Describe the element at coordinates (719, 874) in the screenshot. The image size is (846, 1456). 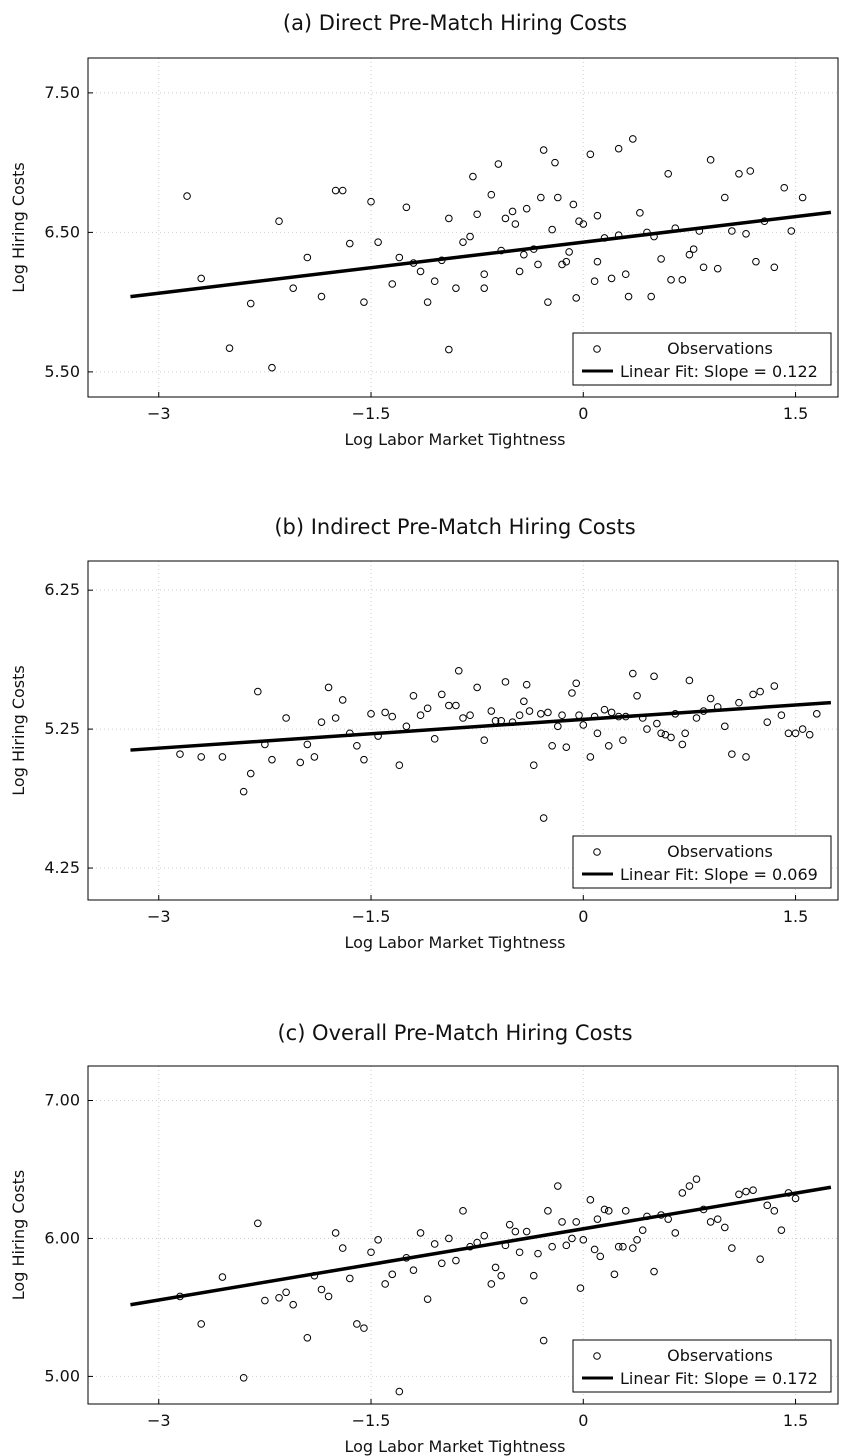
I see `legend-label-fit: Linear Fit: Slope = 0.069` at that location.